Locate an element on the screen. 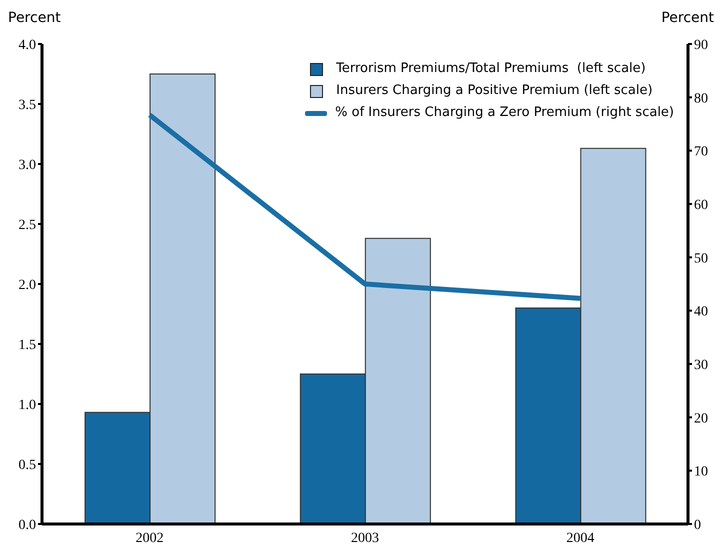  legend-label: Terrorism Premiums/Total Premiums (left scale) is located at coordinates (491, 69).